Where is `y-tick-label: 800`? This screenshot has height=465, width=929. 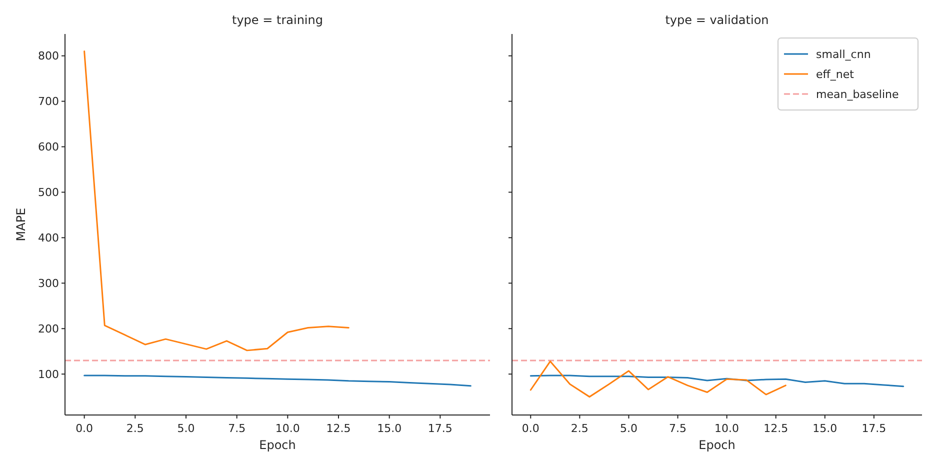 y-tick-label: 800 is located at coordinates (48, 56).